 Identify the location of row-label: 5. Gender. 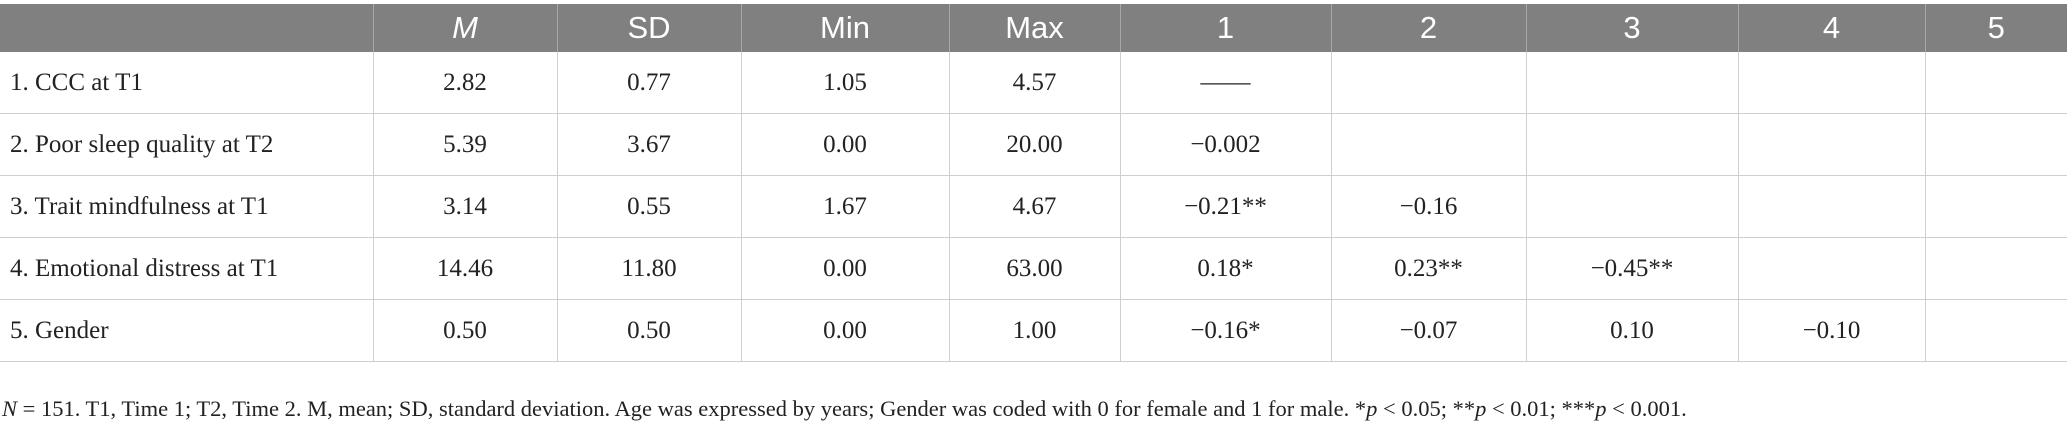
(186, 330).